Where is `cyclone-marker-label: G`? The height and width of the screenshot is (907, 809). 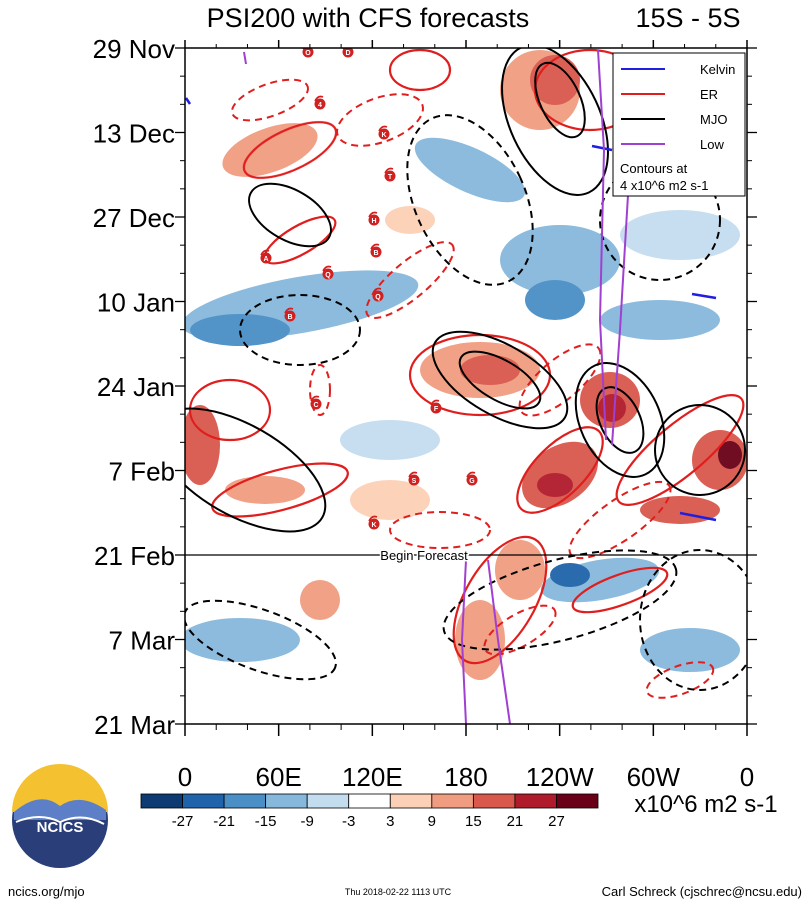
cyclone-marker-label: G is located at coordinates (472, 481).